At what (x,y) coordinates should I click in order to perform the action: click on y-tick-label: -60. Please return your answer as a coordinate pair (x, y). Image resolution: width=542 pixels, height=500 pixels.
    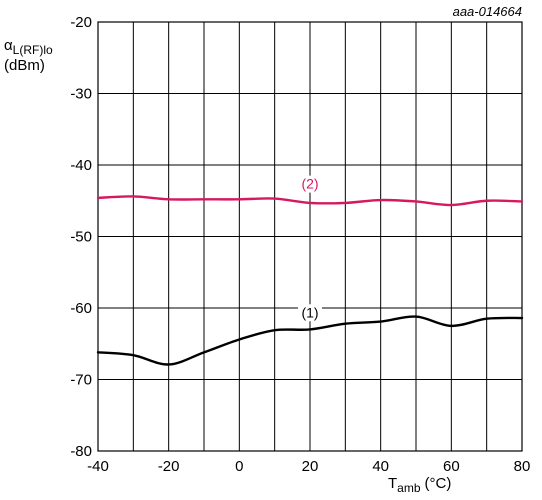
    Looking at the image, I should click on (81, 308).